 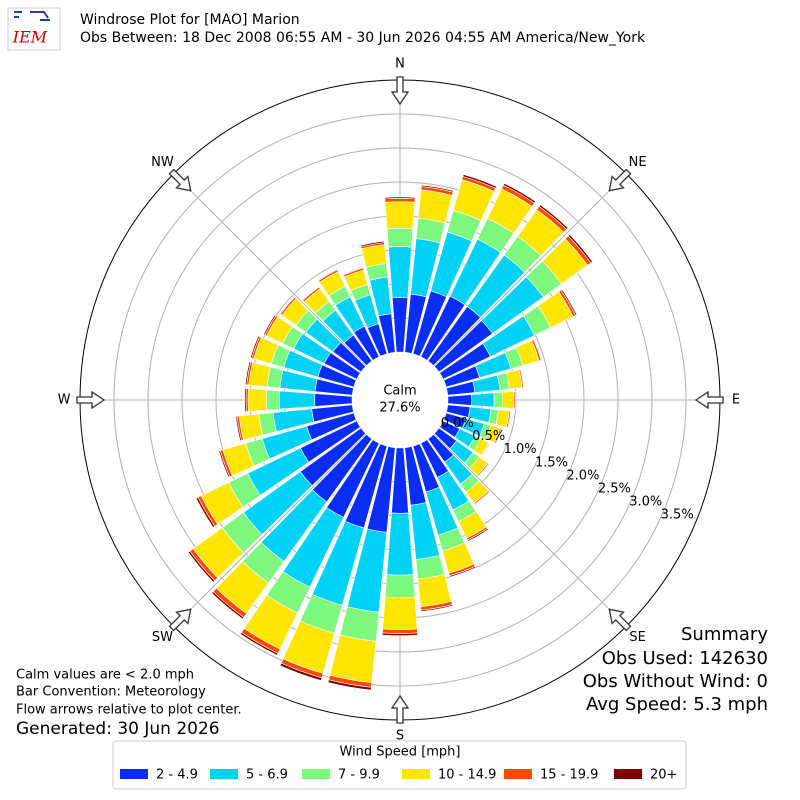 I want to click on direction-label: SW, so click(x=162, y=637).